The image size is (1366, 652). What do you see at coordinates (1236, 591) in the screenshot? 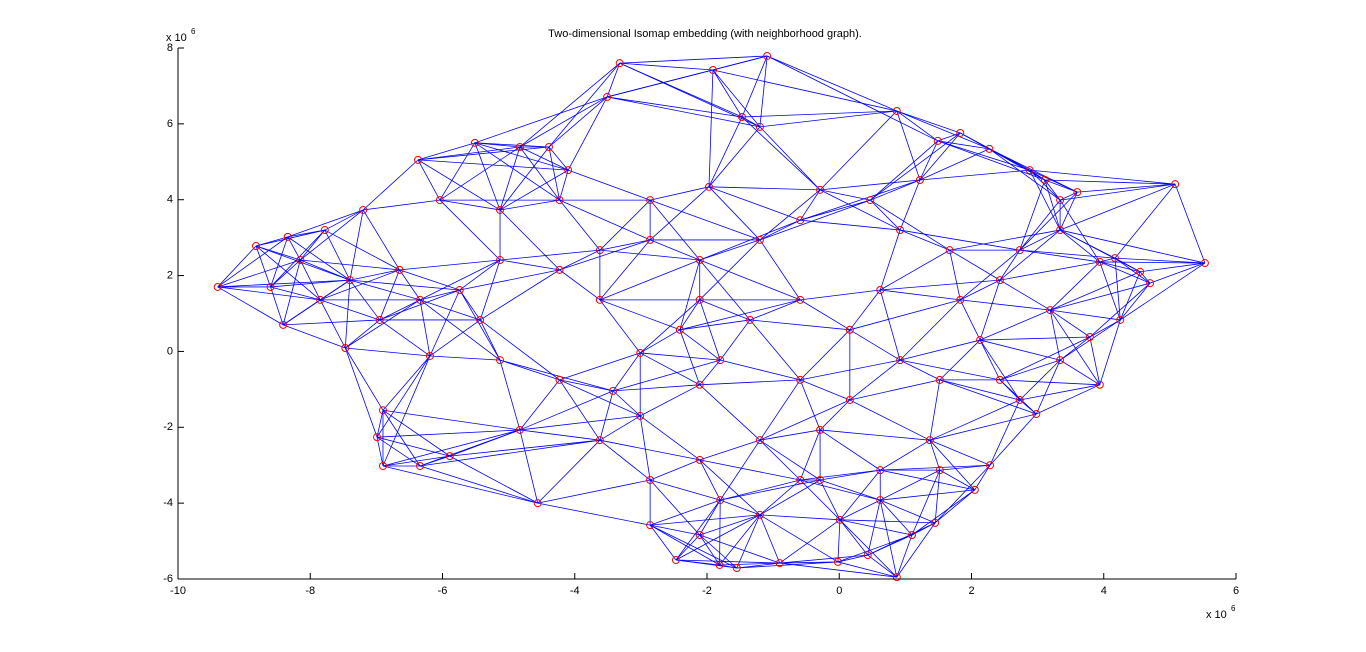
I see `x-tick-label: 6` at bounding box center [1236, 591].